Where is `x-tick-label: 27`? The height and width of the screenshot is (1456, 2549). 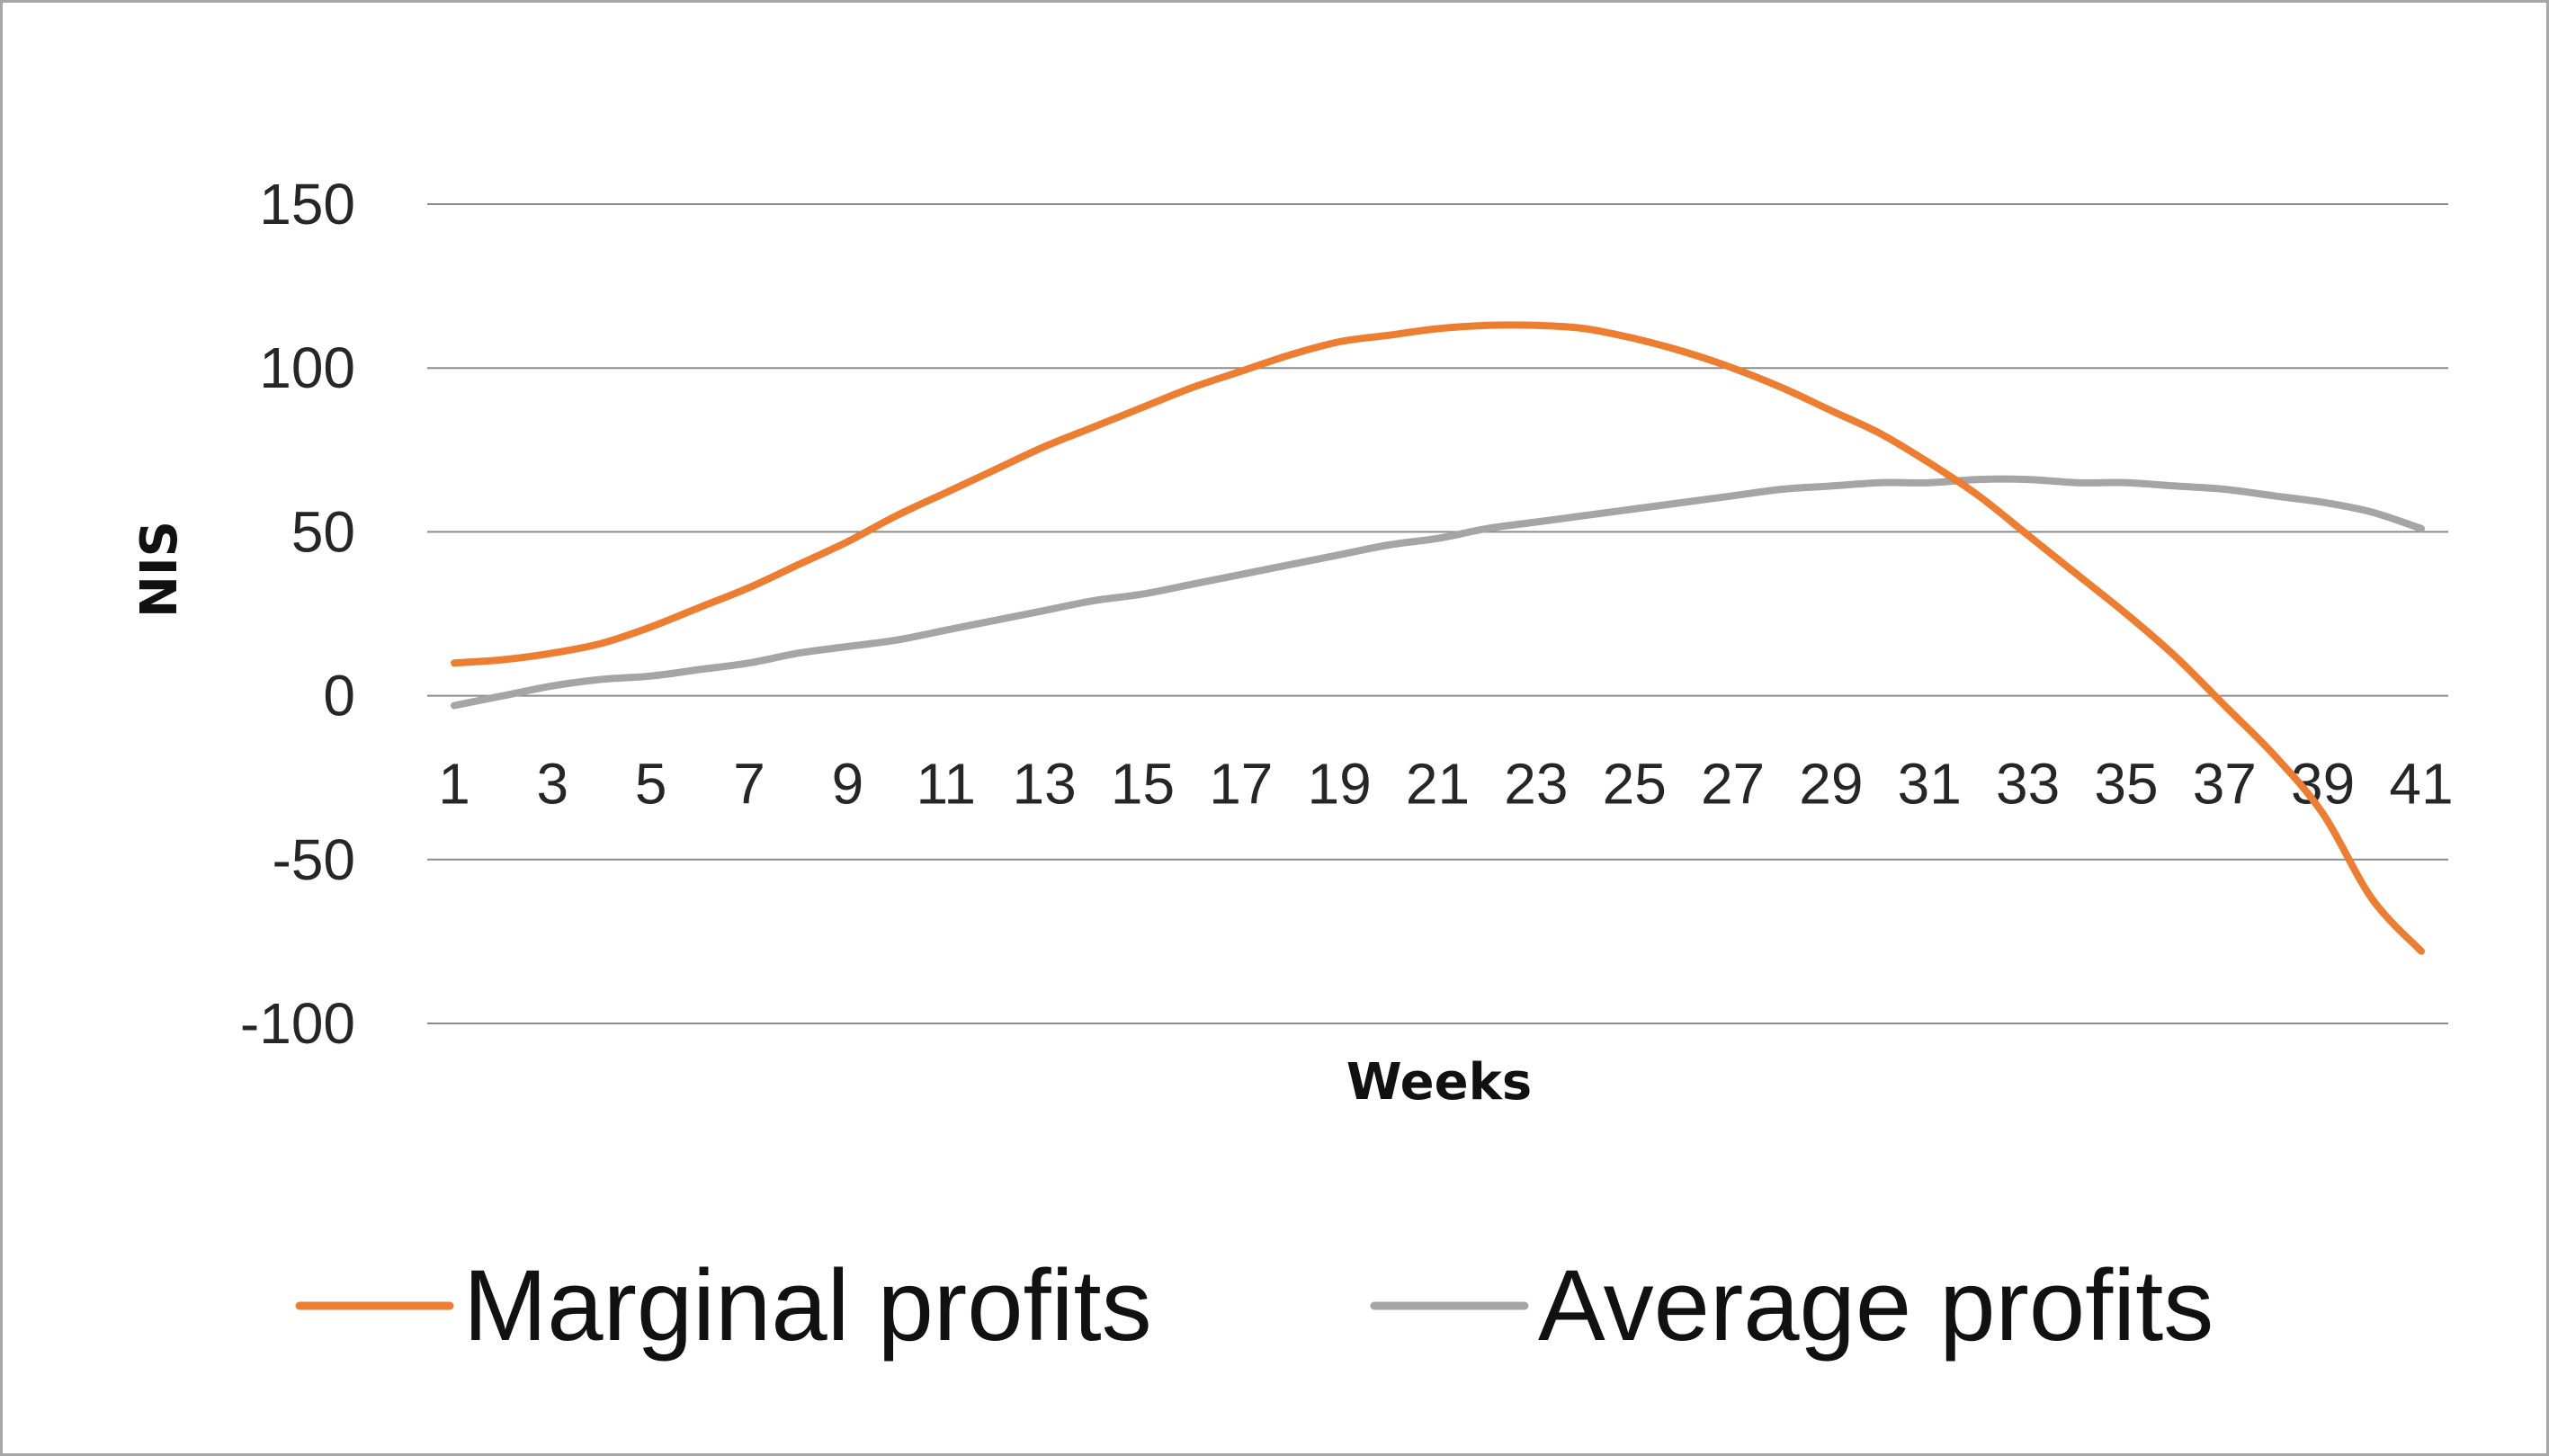
x-tick-label: 27 is located at coordinates (1733, 785).